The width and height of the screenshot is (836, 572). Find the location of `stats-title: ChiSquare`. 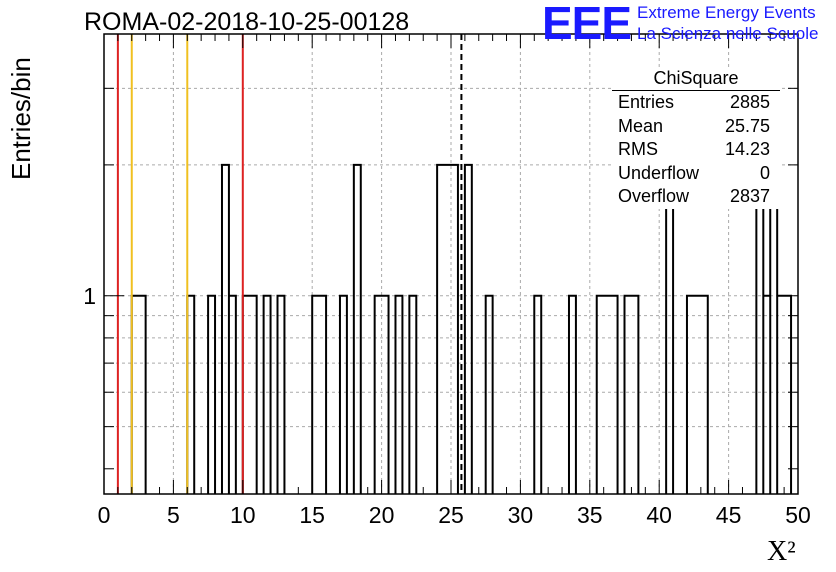

stats-title: ChiSquare is located at coordinates (696, 79).